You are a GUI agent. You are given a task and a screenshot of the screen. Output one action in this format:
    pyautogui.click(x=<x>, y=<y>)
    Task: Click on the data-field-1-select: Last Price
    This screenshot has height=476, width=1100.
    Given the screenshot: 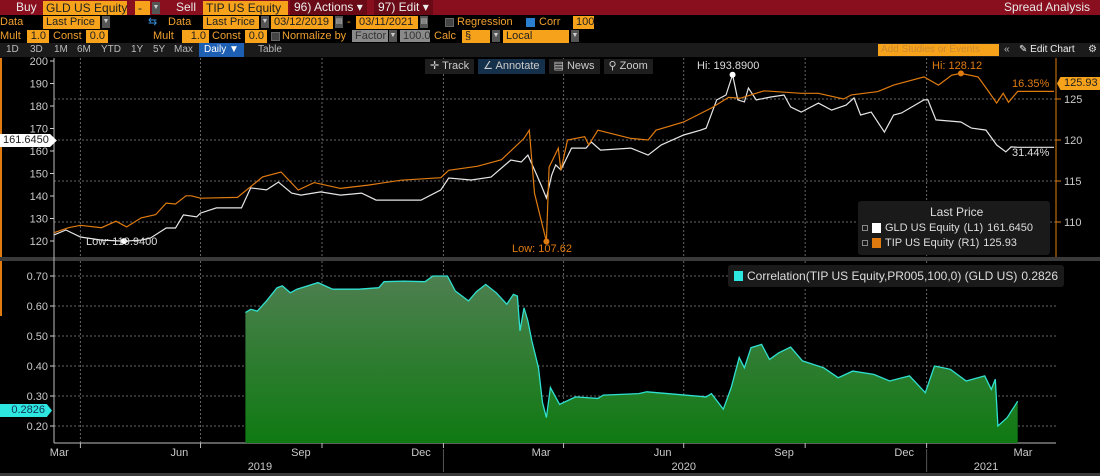 What is the action you would take?
    pyautogui.click(x=71, y=22)
    